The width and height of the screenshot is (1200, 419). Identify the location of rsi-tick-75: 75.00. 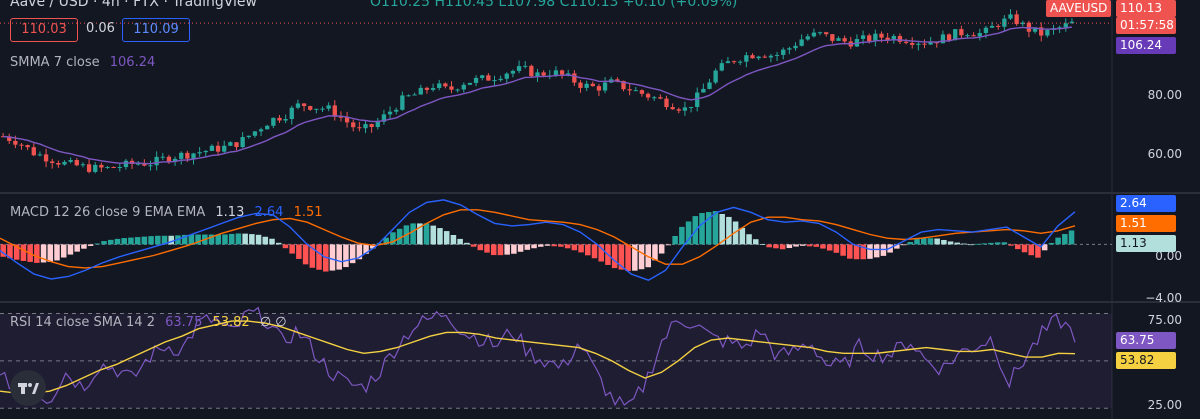
(1164, 320).